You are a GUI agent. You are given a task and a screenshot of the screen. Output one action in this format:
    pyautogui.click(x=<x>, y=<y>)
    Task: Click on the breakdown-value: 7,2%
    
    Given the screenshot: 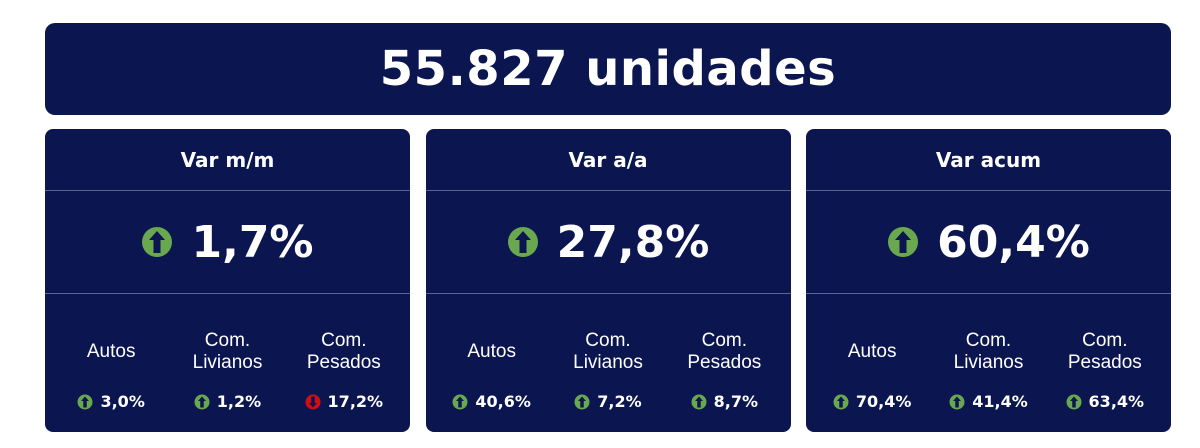 What is the action you would take?
    pyautogui.click(x=619, y=401)
    